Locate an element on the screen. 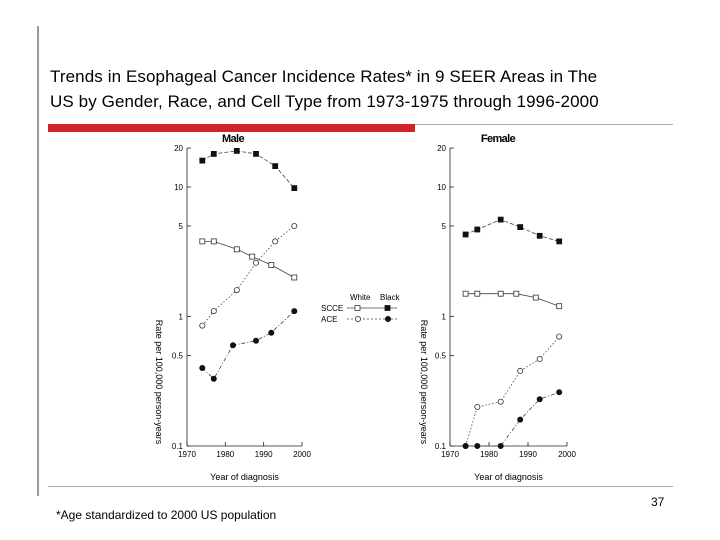 The width and height of the screenshot is (720, 540). legend-header-black: Black is located at coordinates (390, 297).